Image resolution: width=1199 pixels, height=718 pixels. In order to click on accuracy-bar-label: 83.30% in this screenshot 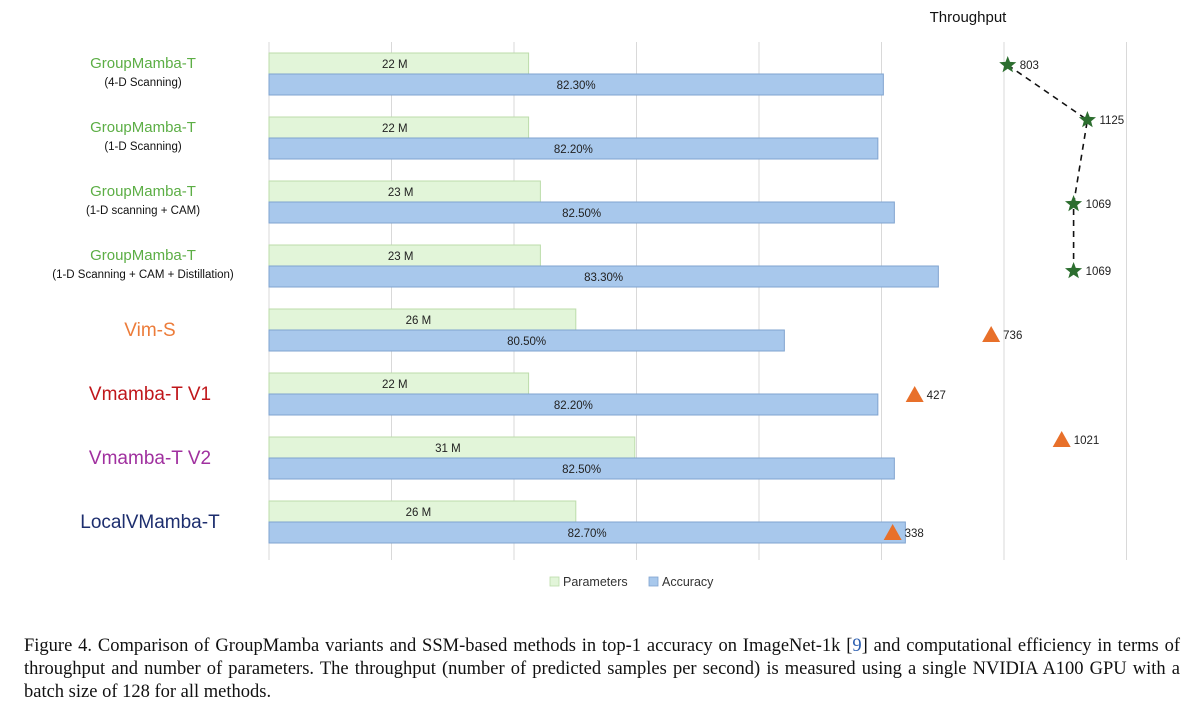, I will do `click(603, 278)`.